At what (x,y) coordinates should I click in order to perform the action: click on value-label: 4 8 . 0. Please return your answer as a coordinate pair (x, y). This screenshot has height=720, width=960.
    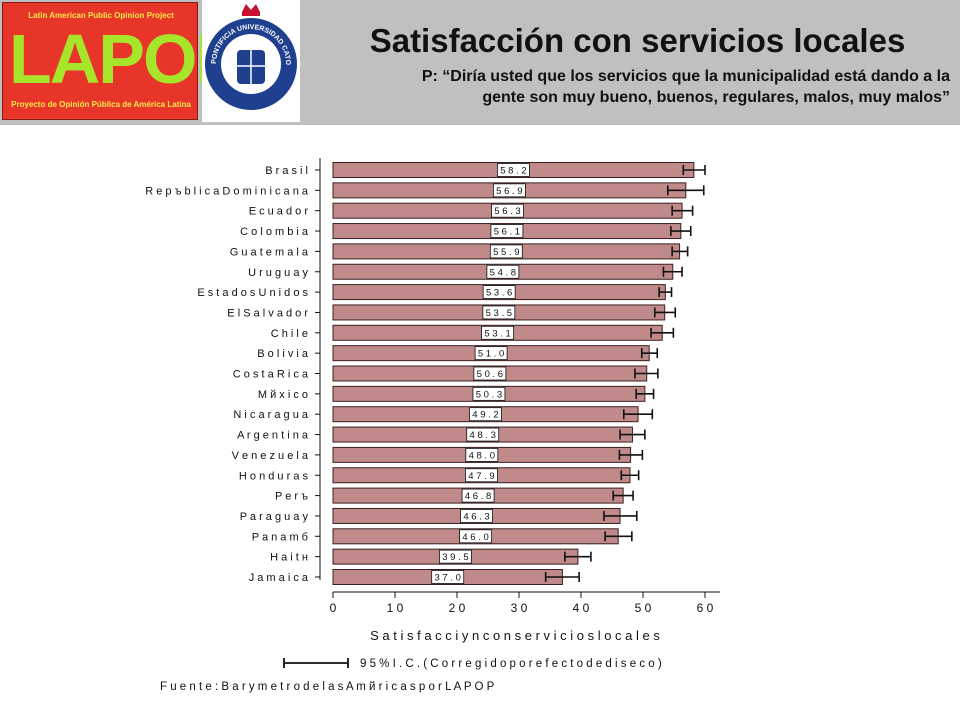
    Looking at the image, I should click on (482, 455).